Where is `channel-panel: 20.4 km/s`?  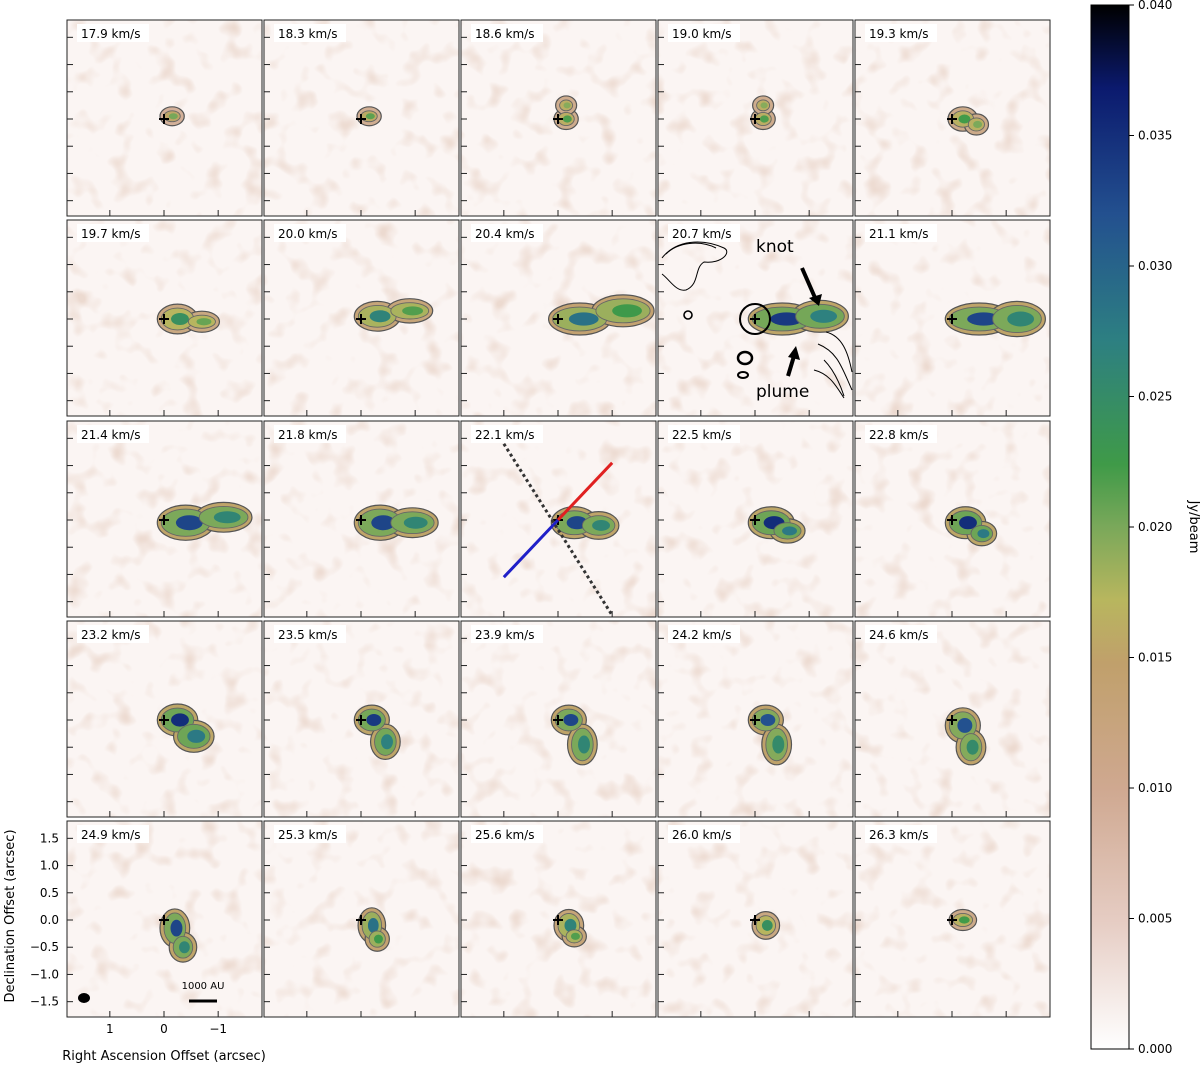
channel-panel: 20.4 km/s is located at coordinates (558, 318).